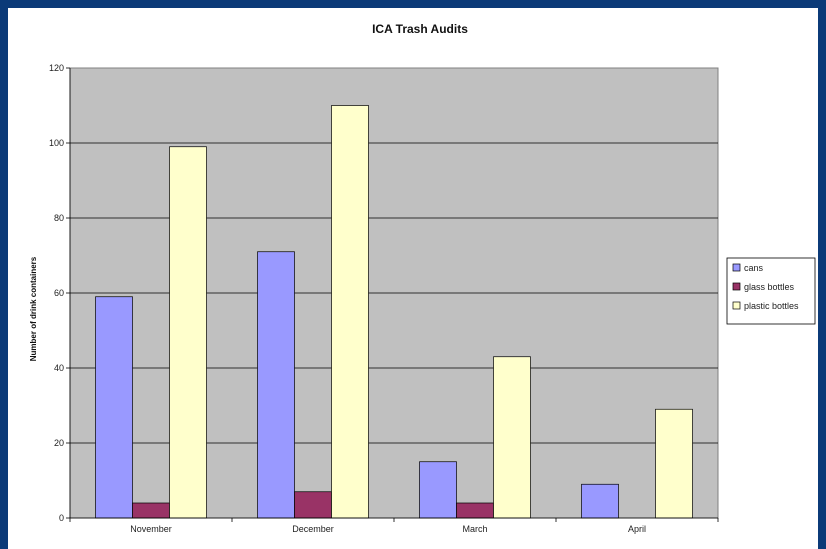  Describe the element at coordinates (56, 143) in the screenshot. I see `y-tick-label: 100` at that location.